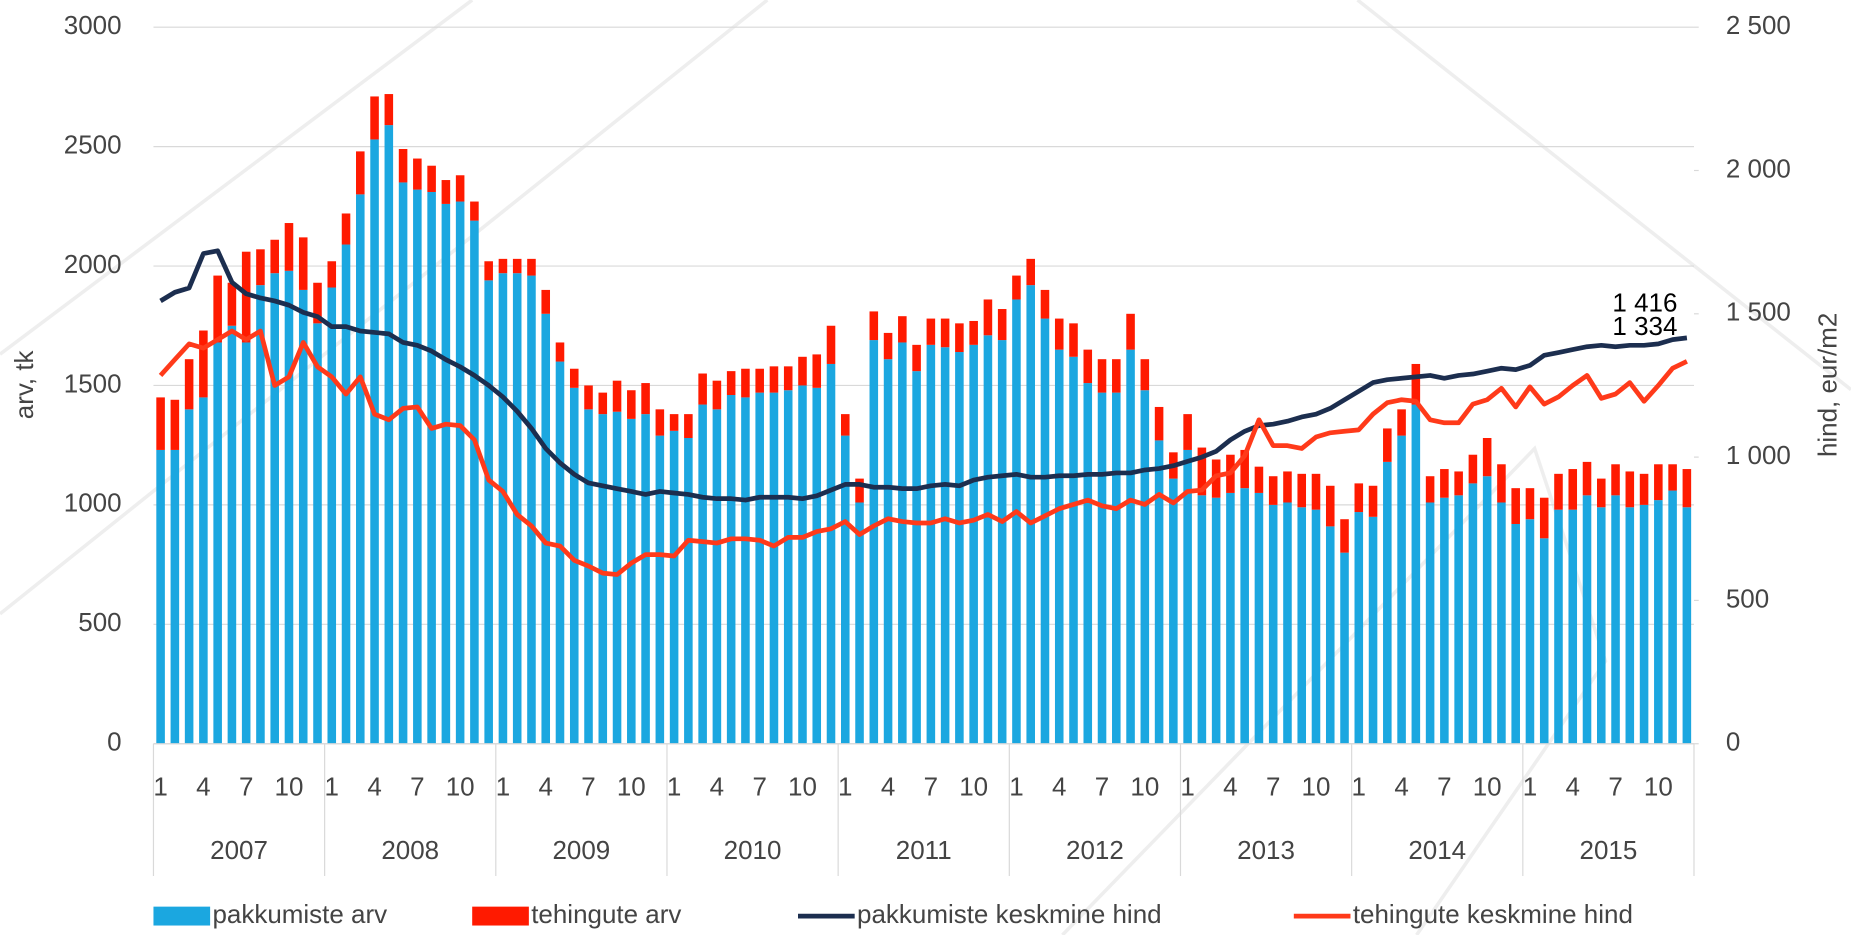 This screenshot has height=935, width=1851. What do you see at coordinates (1828, 385) in the screenshot?
I see `y2-axis-label: hind, eur/m2` at bounding box center [1828, 385].